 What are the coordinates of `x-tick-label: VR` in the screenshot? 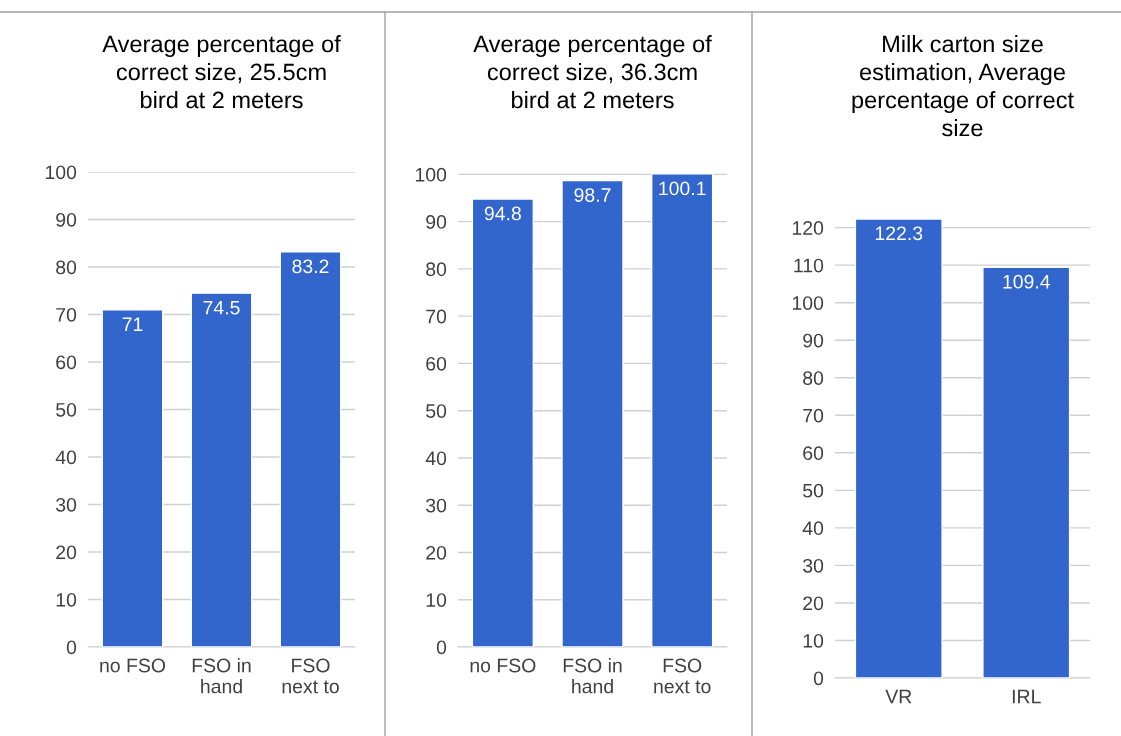 It's located at (898, 696).